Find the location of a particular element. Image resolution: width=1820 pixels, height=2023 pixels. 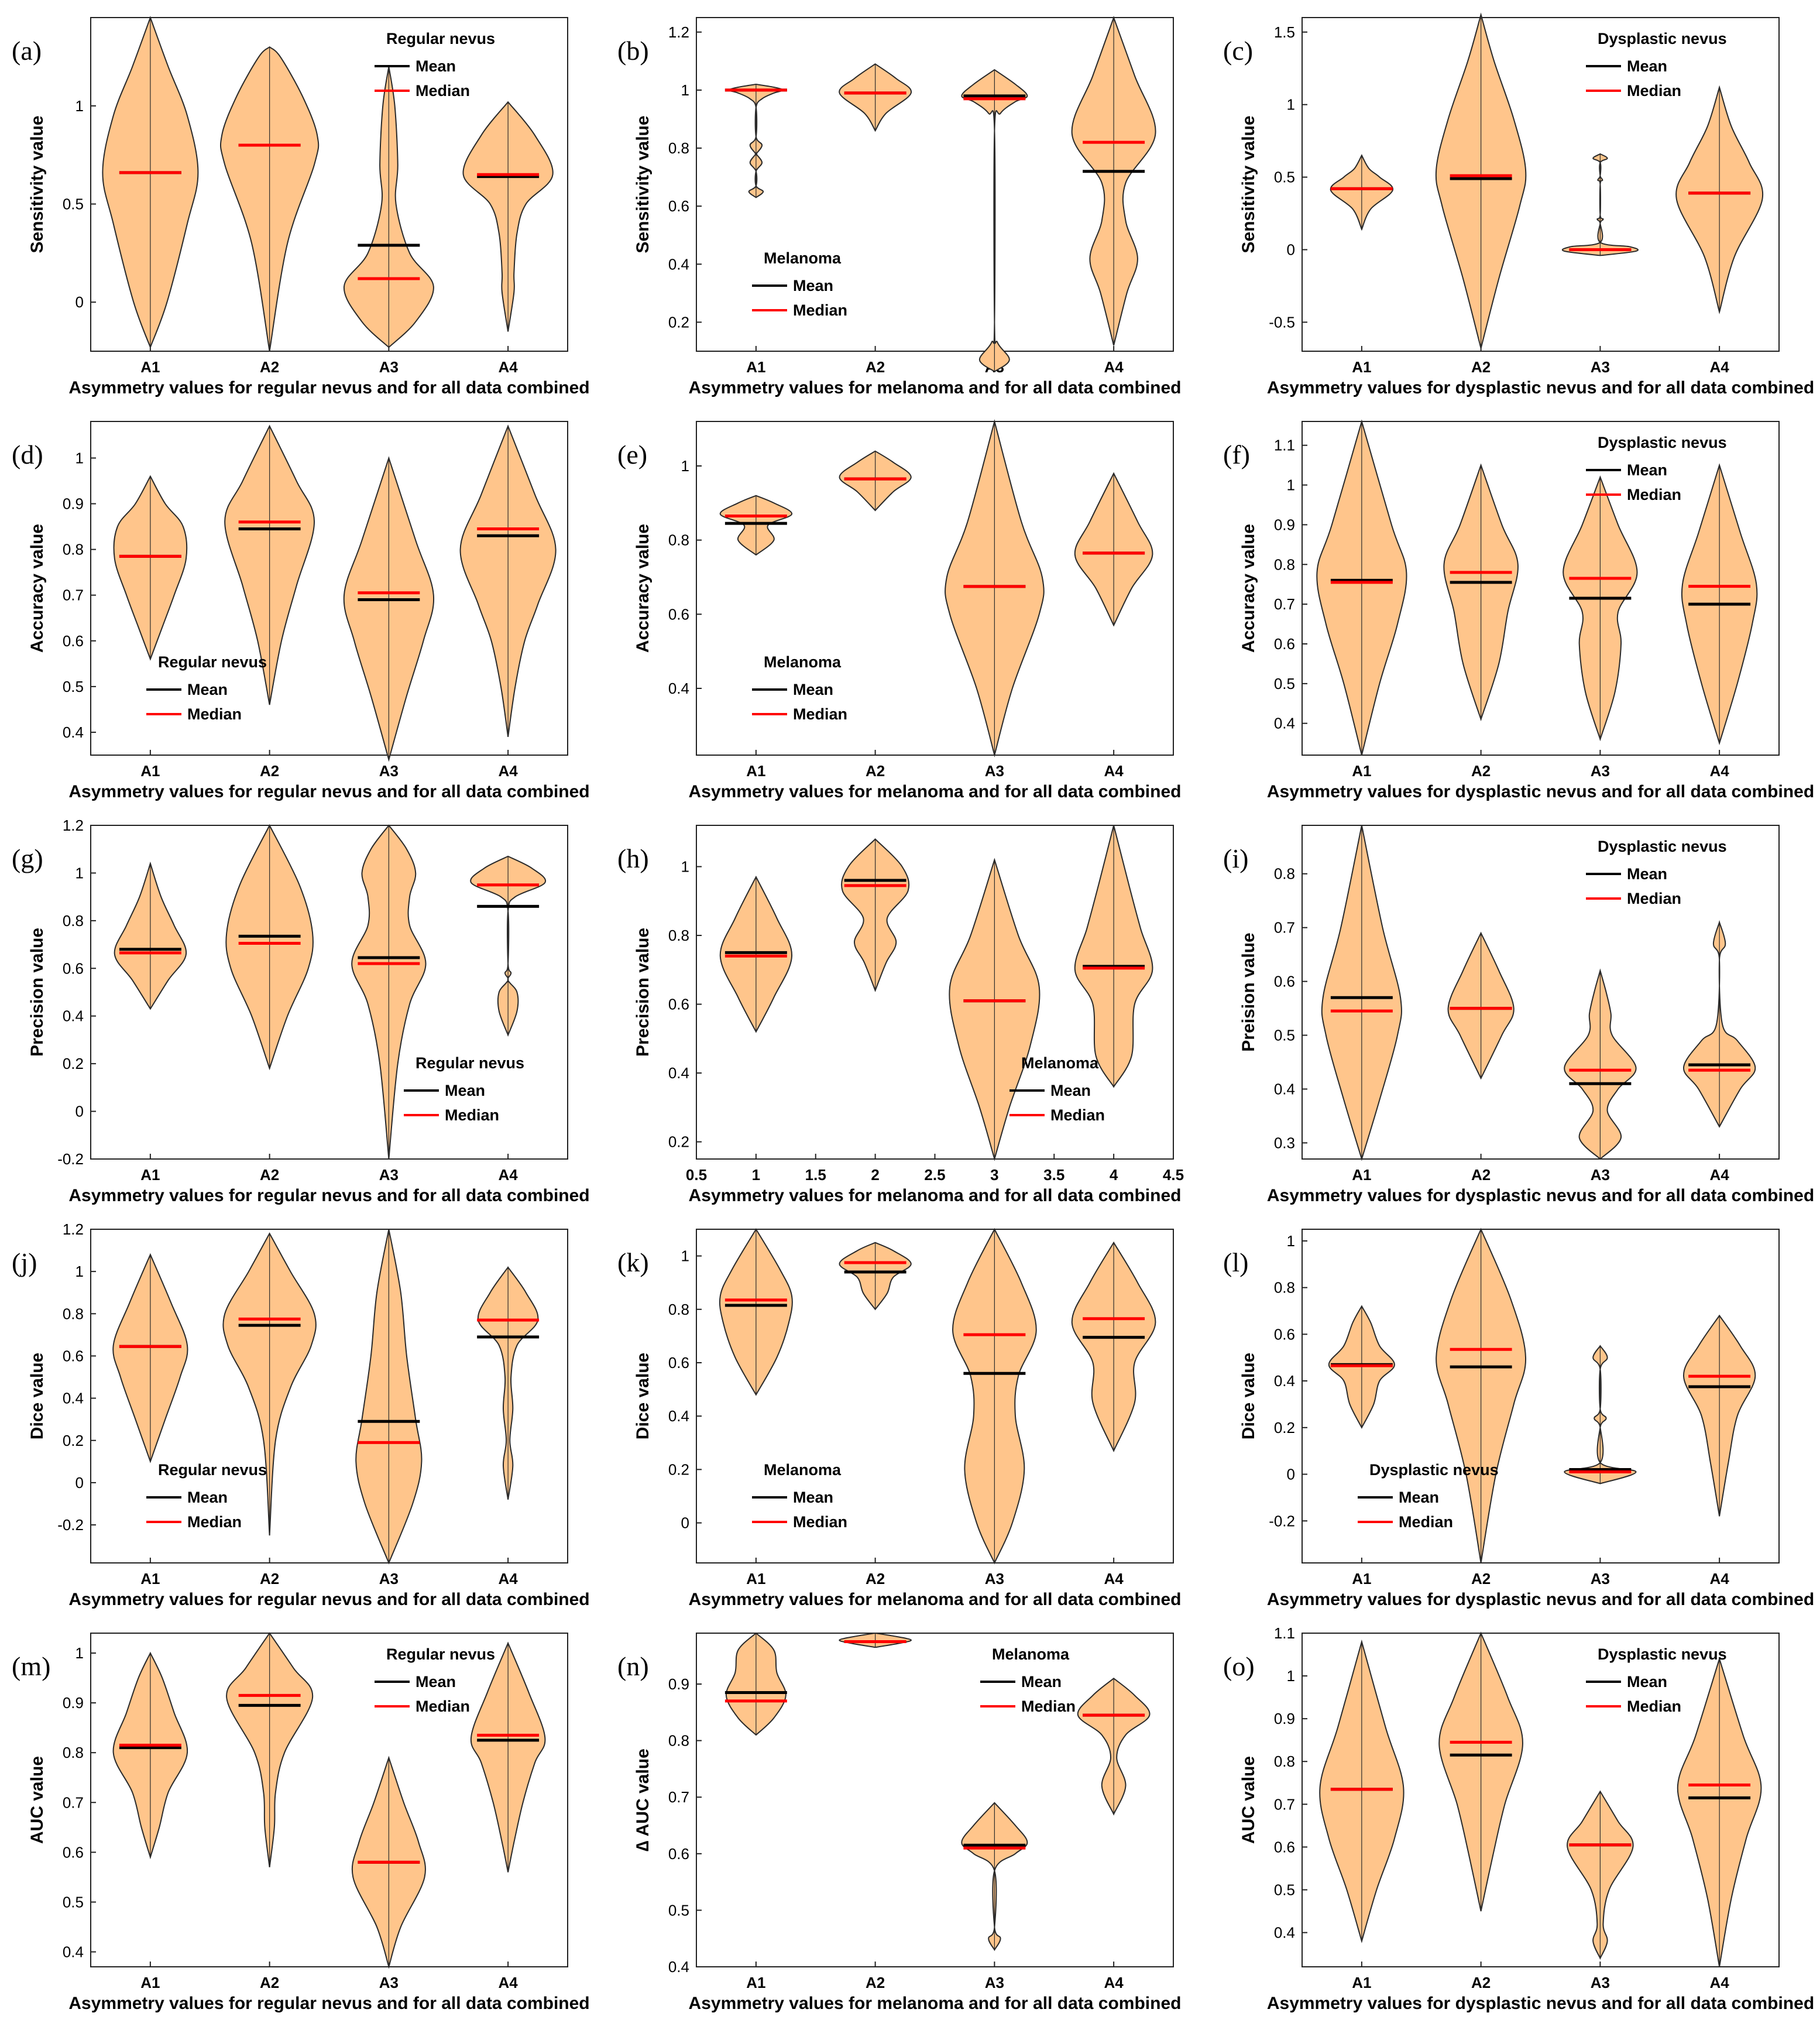

legend-title: Regular nevus is located at coordinates (212, 662).